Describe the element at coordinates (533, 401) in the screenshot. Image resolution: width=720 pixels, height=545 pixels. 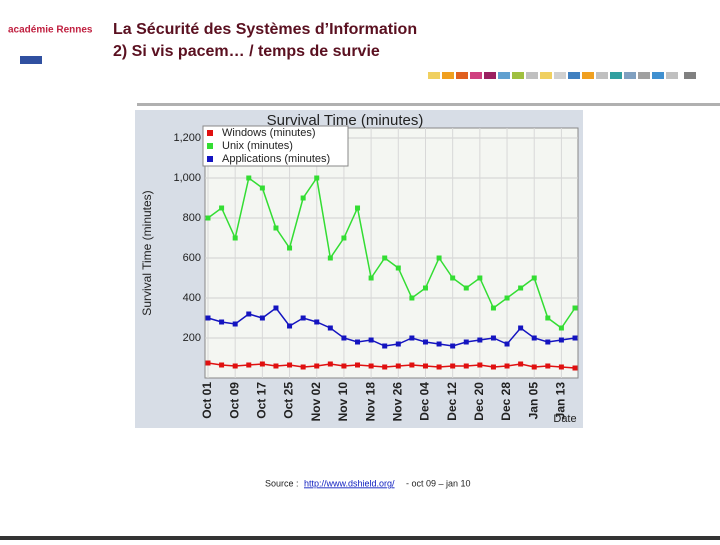
I see `x-tick-label: Jan 05` at that location.